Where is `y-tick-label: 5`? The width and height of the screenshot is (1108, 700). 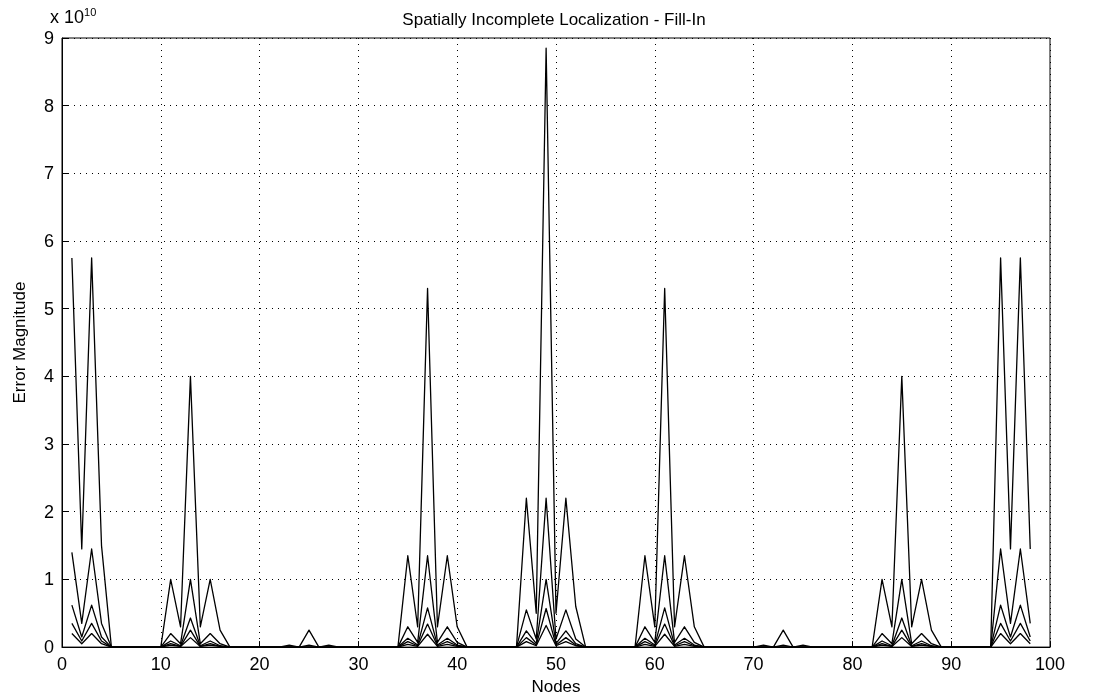
y-tick-label: 5 is located at coordinates (48, 308).